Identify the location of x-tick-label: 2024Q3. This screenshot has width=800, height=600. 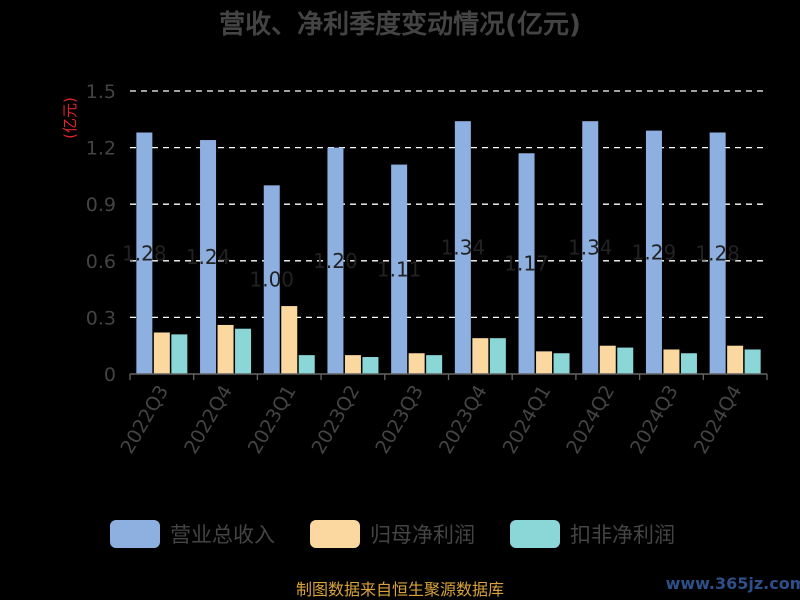
(654, 420).